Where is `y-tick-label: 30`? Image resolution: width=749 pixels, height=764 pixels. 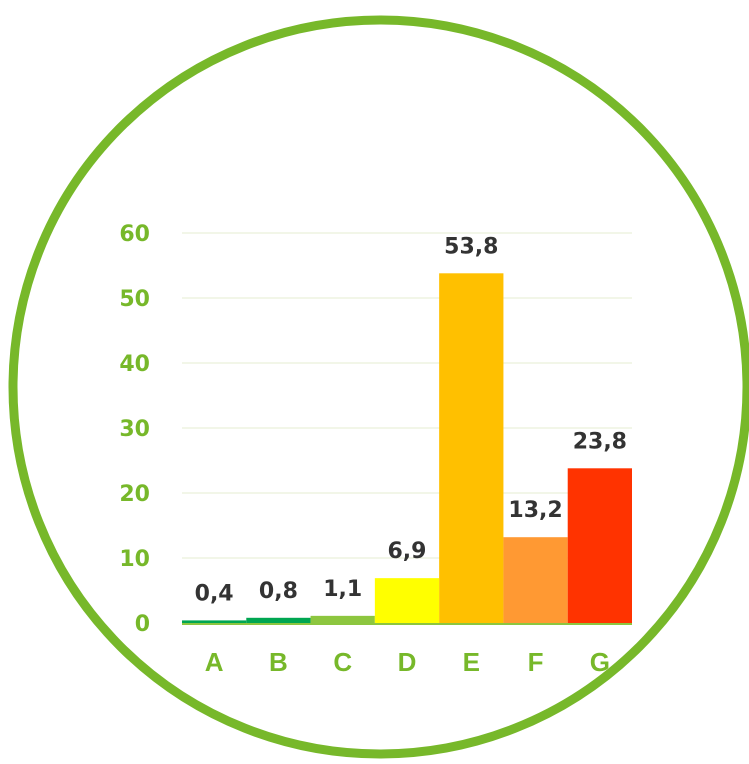 y-tick-label: 30 is located at coordinates (134, 429).